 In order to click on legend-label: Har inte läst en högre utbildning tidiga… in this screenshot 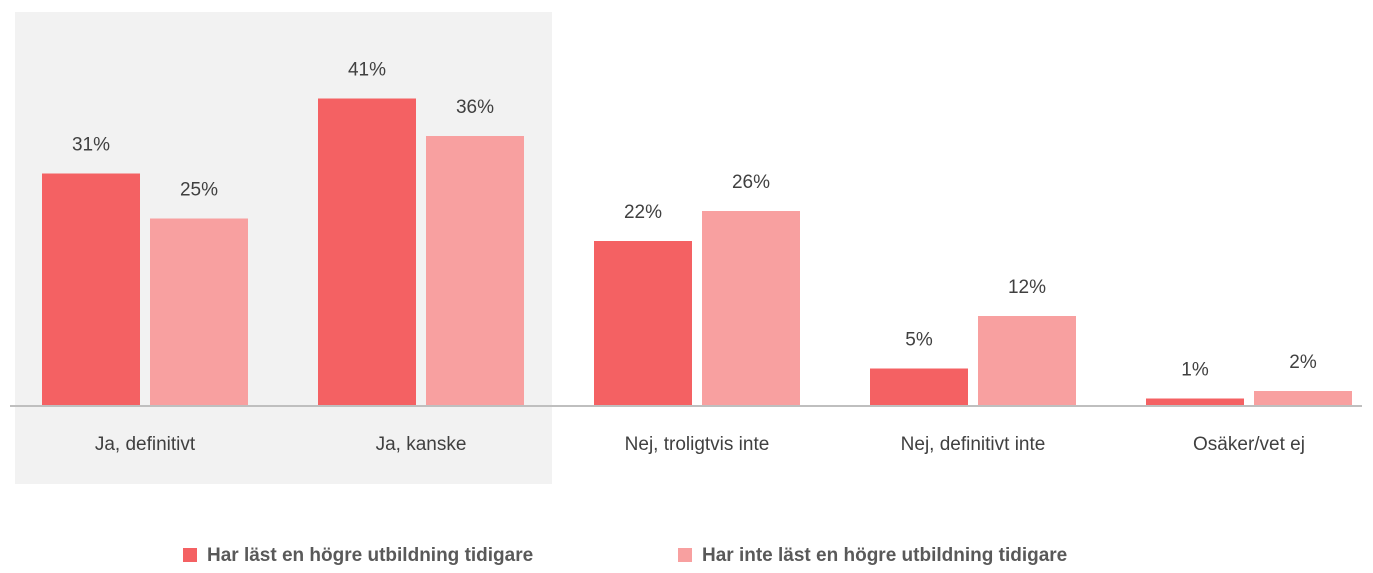, I will do `click(884, 555)`.